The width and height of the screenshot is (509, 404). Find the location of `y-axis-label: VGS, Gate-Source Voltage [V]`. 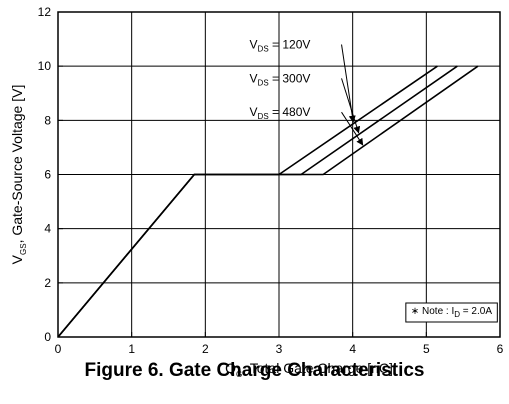

y-axis-label: VGS, Gate-Source Voltage [V] is located at coordinates (18, 175).